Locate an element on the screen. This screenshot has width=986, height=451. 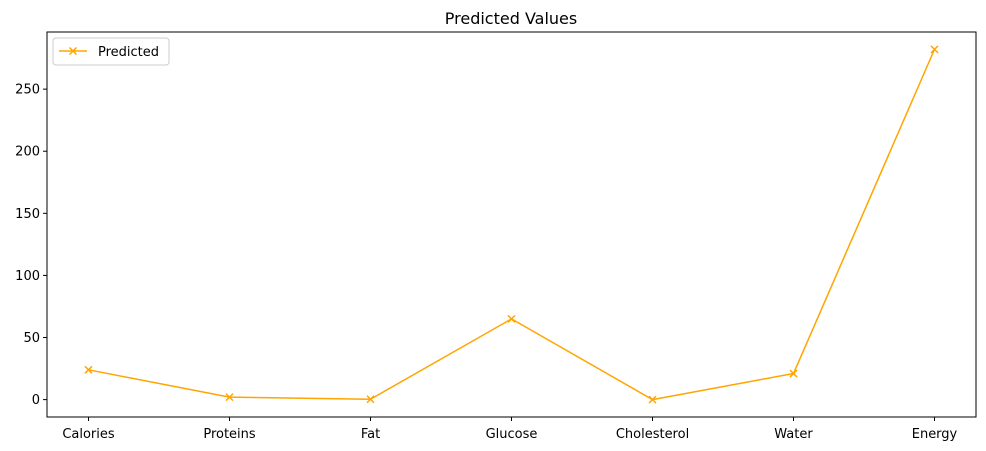
y-tick-label: 250 is located at coordinates (27, 90).